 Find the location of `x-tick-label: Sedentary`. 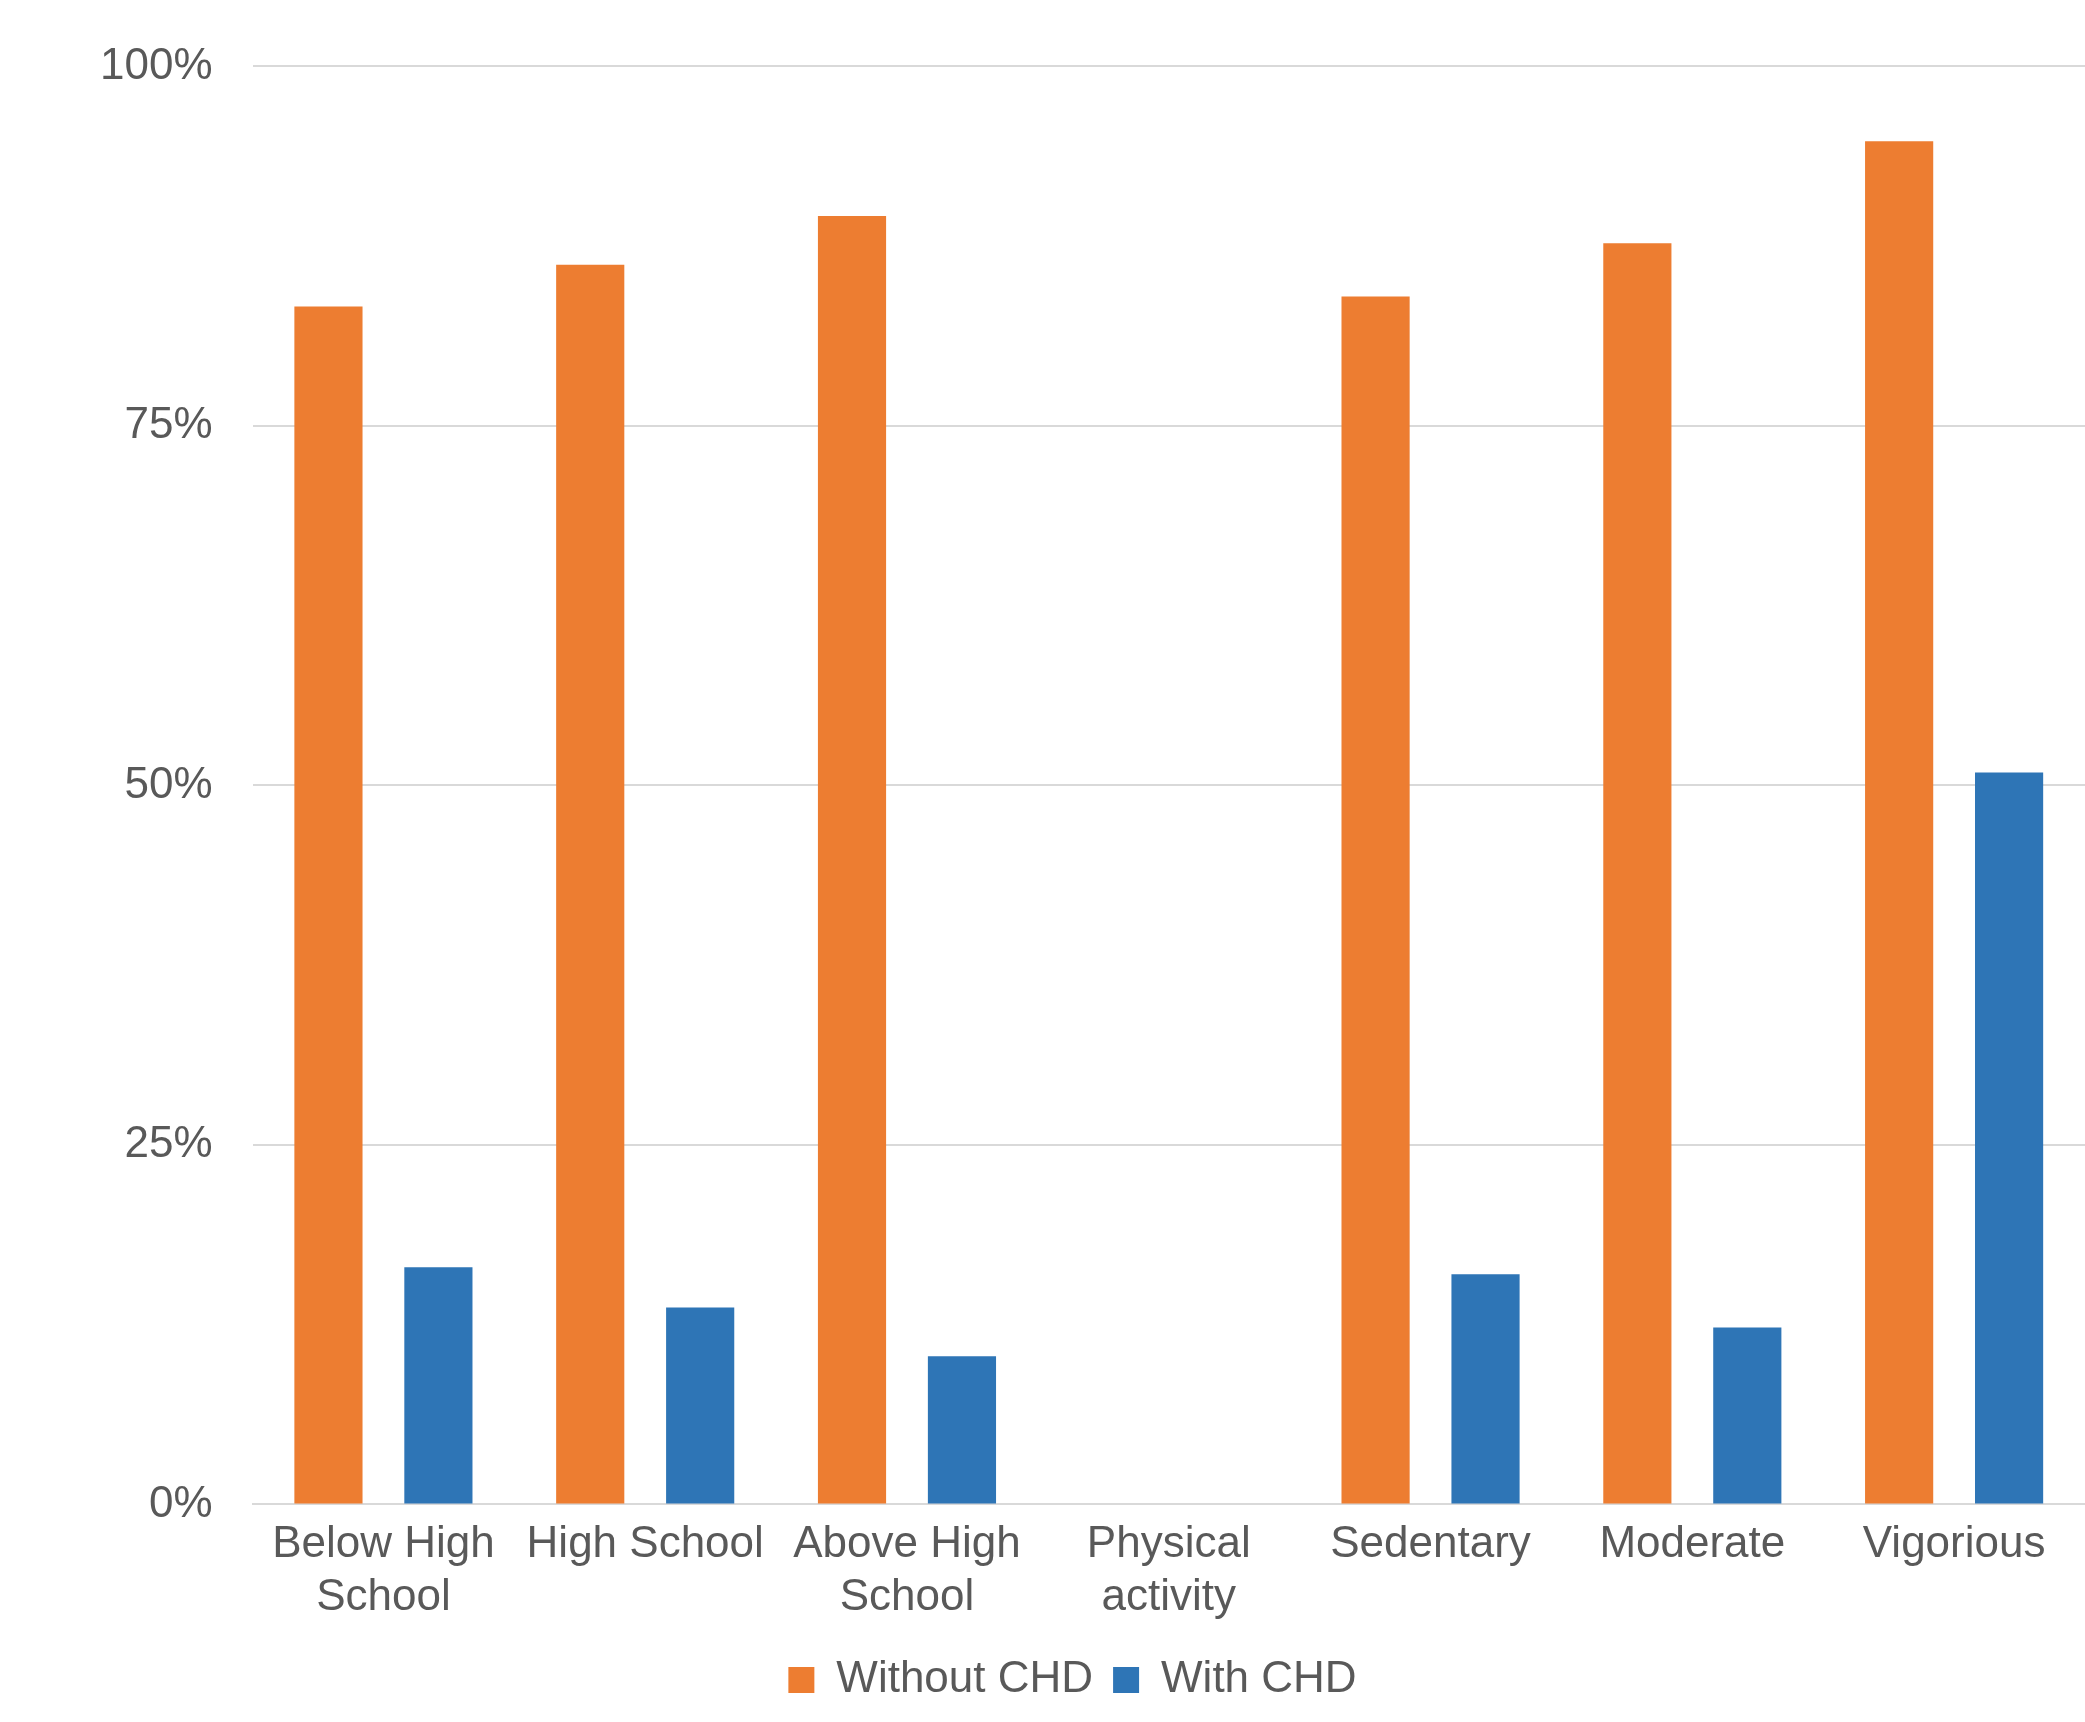

x-tick-label: Sedentary is located at coordinates (1430, 1541).